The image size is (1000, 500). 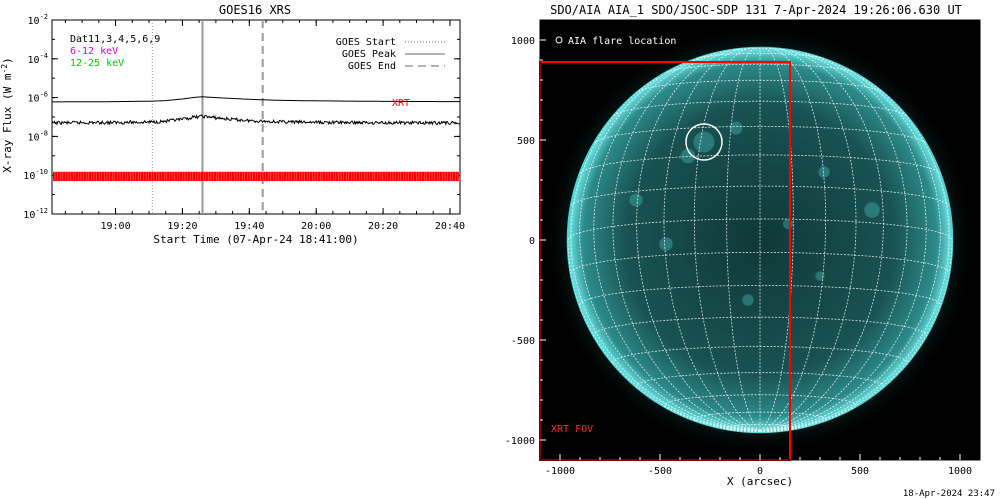 What do you see at coordinates (401, 103) in the screenshot?
I see `xrt-series-label: XRT` at bounding box center [401, 103].